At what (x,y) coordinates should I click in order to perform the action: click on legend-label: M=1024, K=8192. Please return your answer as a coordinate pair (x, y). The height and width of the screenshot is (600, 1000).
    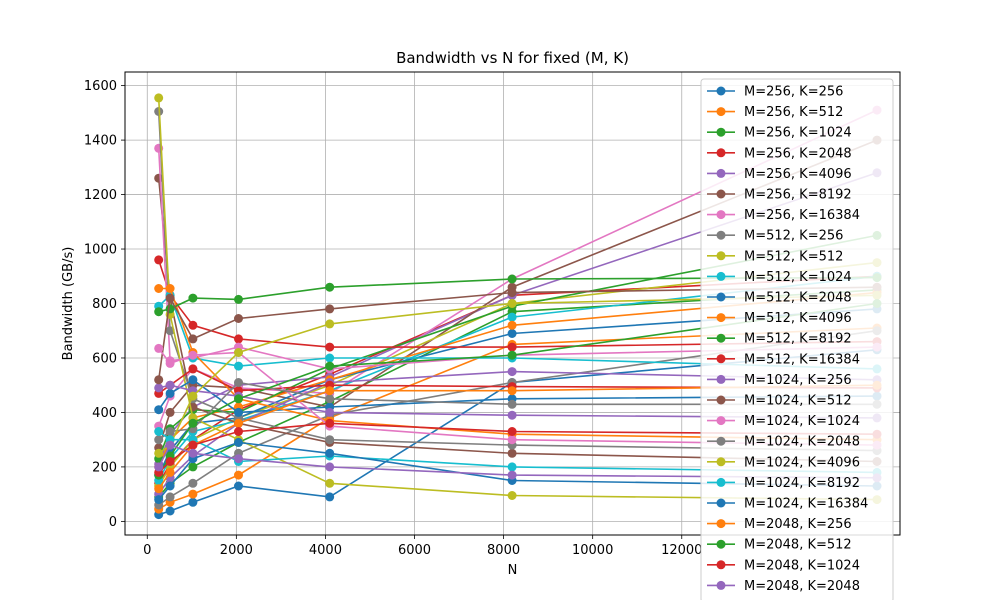
    Looking at the image, I should click on (802, 483).